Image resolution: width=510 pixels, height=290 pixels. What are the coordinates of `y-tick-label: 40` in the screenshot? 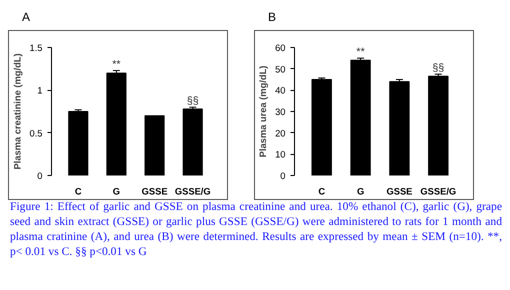 It's located at (280, 91).